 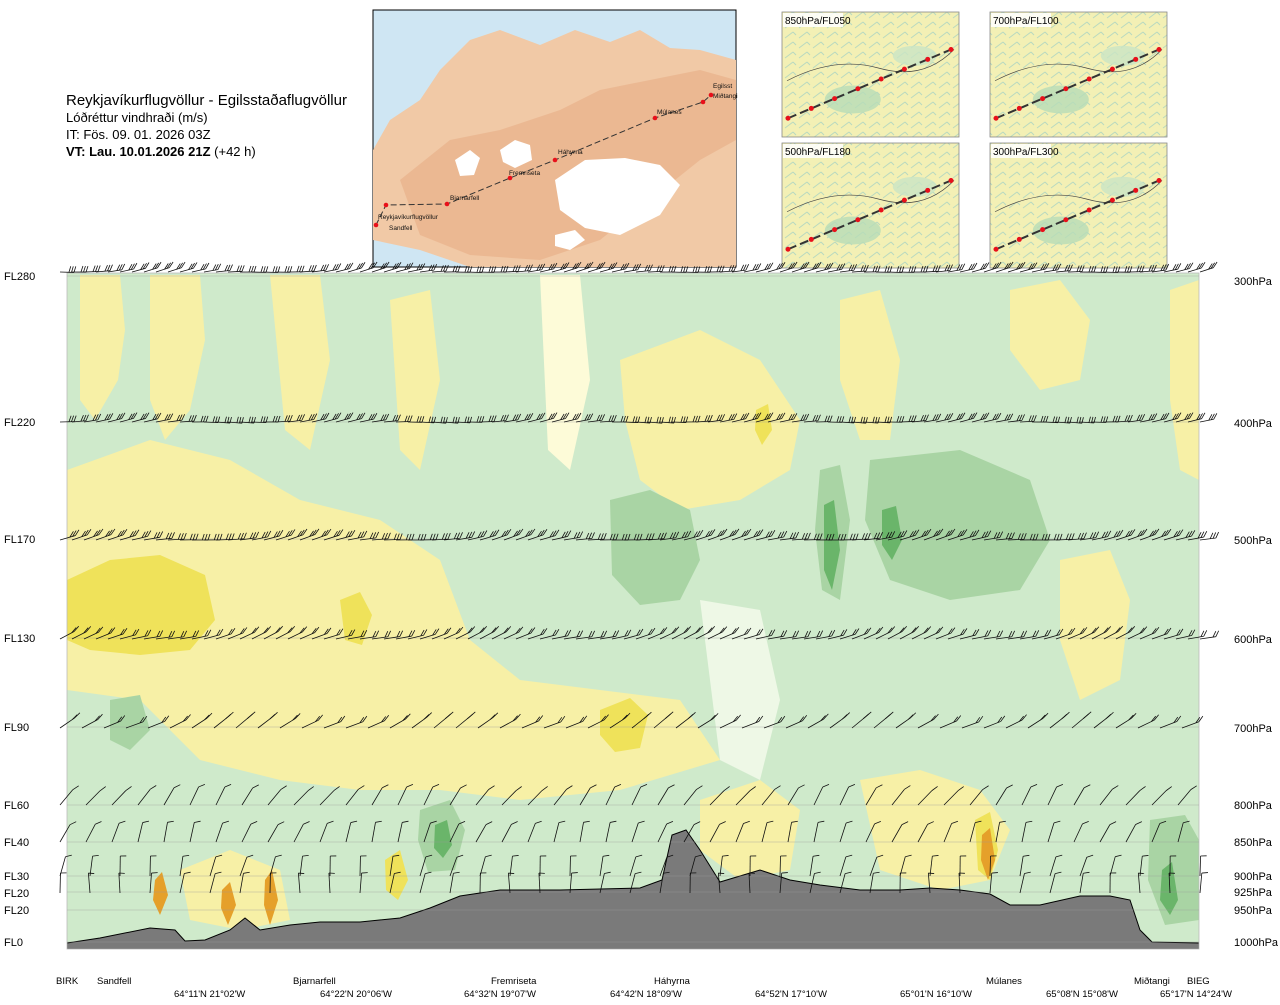 What do you see at coordinates (13, 943) in the screenshot?
I see `flight-level-label: FL0` at bounding box center [13, 943].